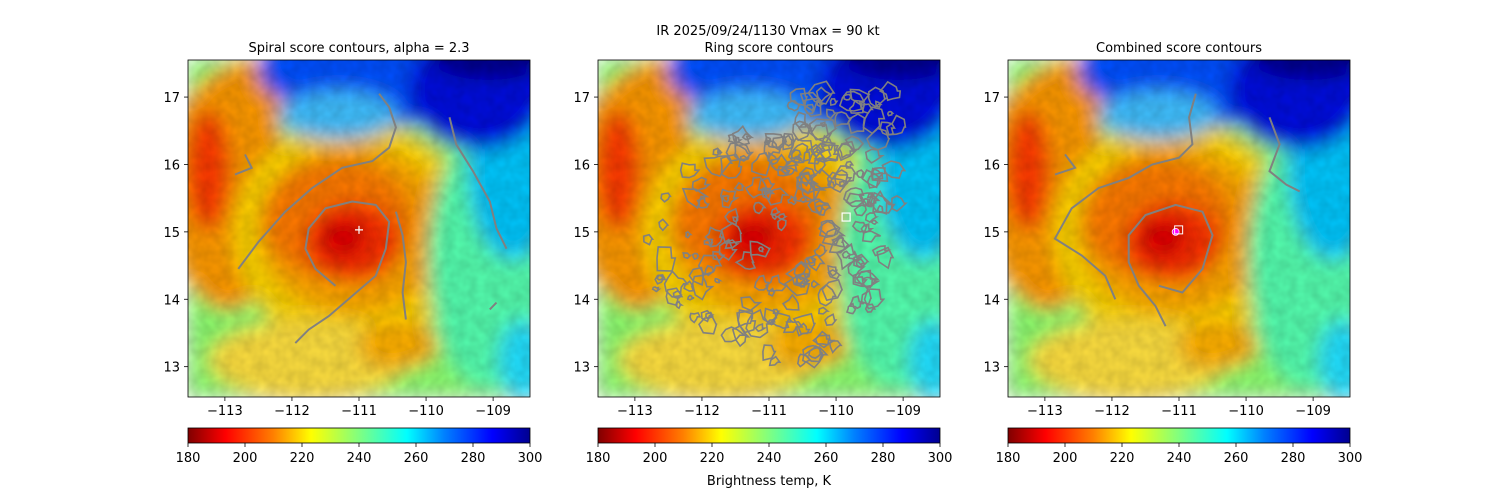 This screenshot has width=1500, height=500. What do you see at coordinates (768, 48) in the screenshot?
I see `panel-title: Ring score contours` at bounding box center [768, 48].